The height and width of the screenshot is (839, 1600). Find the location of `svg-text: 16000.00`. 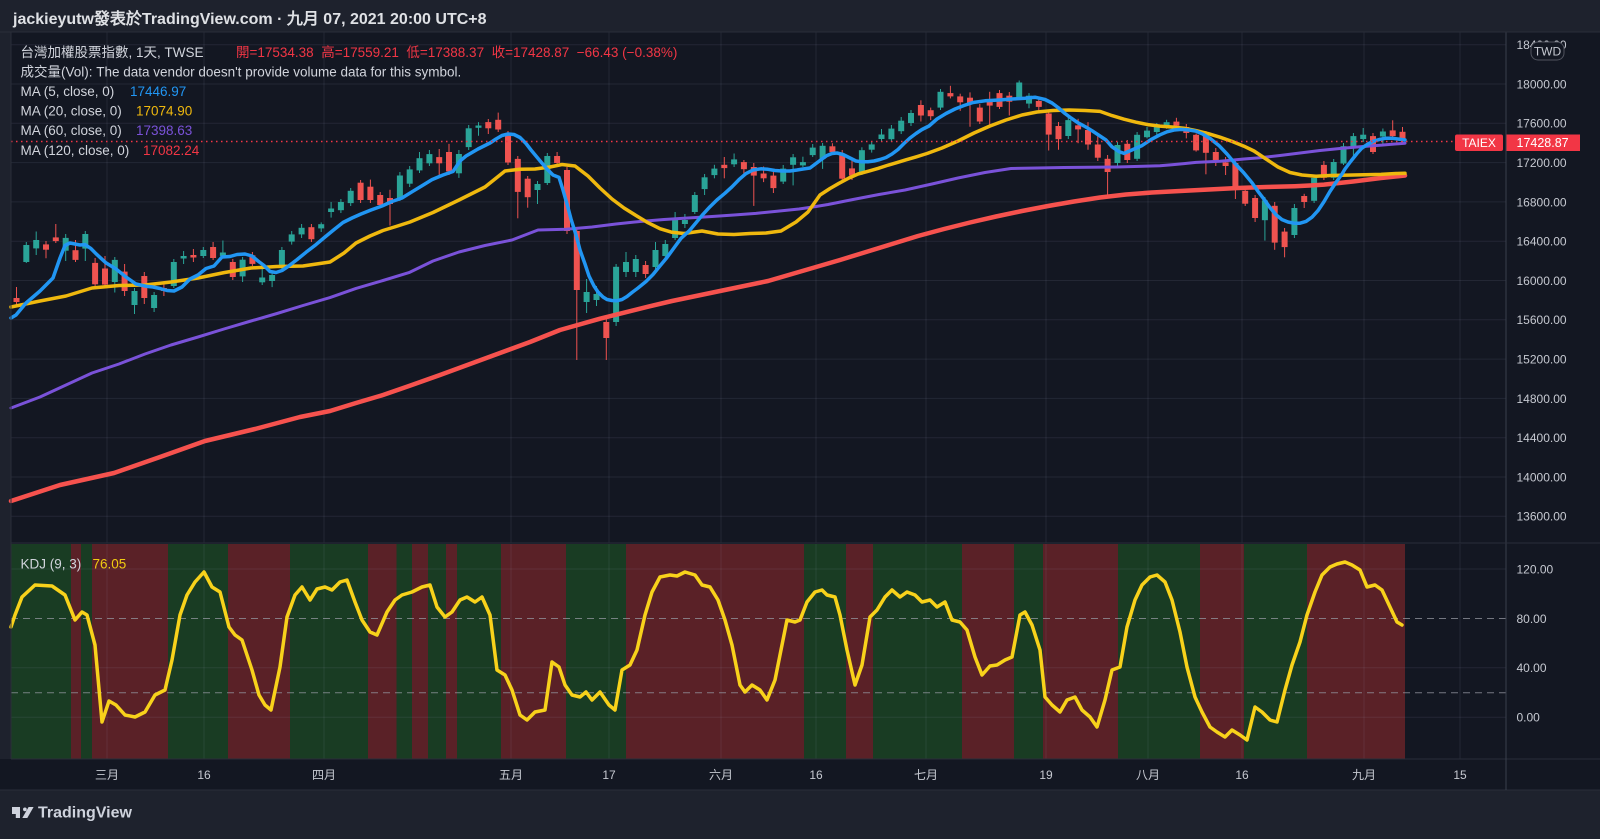

svg-text: 16000.00 is located at coordinates (1542, 281).